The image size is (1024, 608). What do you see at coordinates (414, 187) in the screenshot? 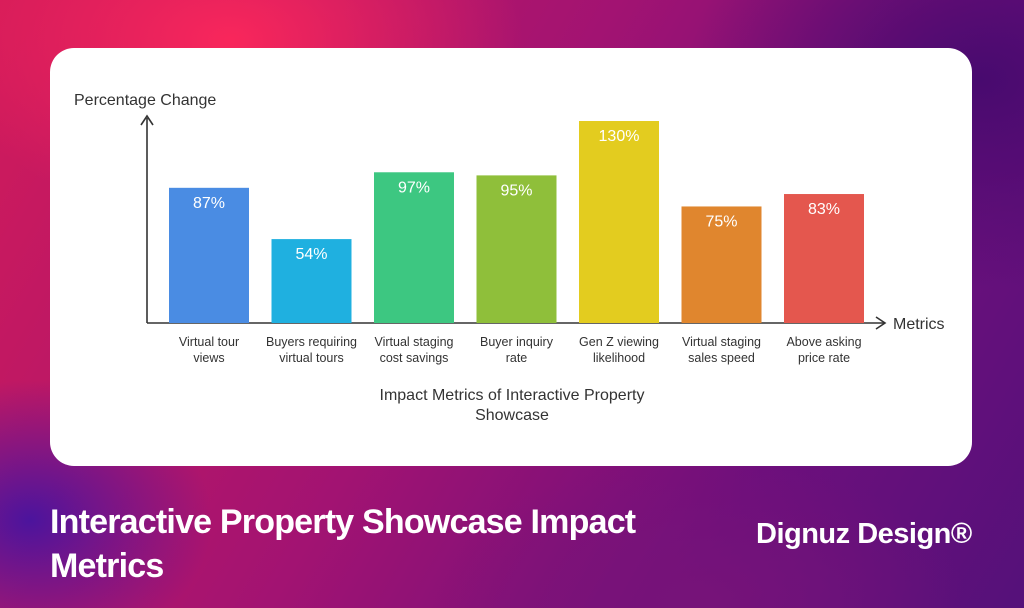
I see `bar-value-label: 97%` at bounding box center [414, 187].